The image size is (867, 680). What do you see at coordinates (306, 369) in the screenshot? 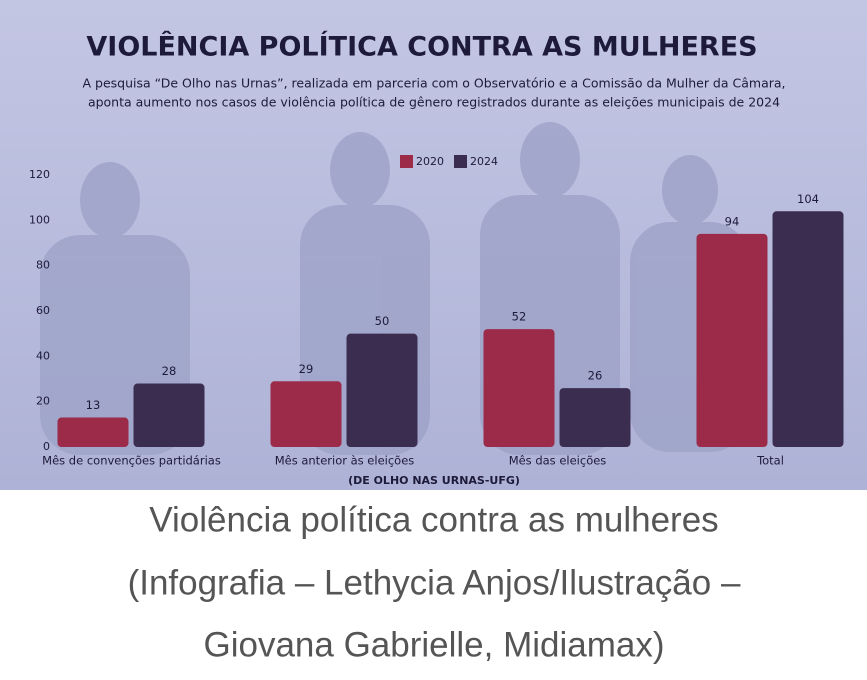
I see `value-label: 29` at bounding box center [306, 369].